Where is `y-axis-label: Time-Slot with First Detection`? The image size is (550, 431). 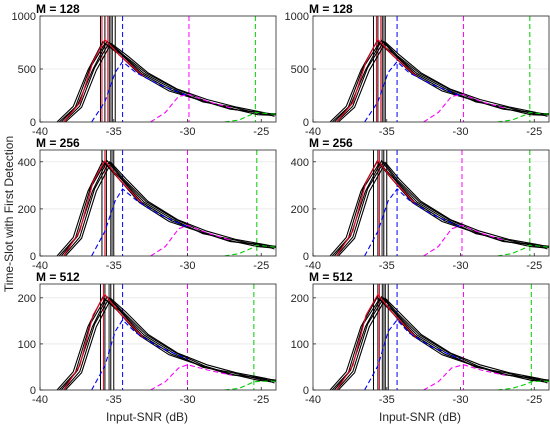
y-axis-label: Time-Slot with First Detection is located at coordinates (9, 214).